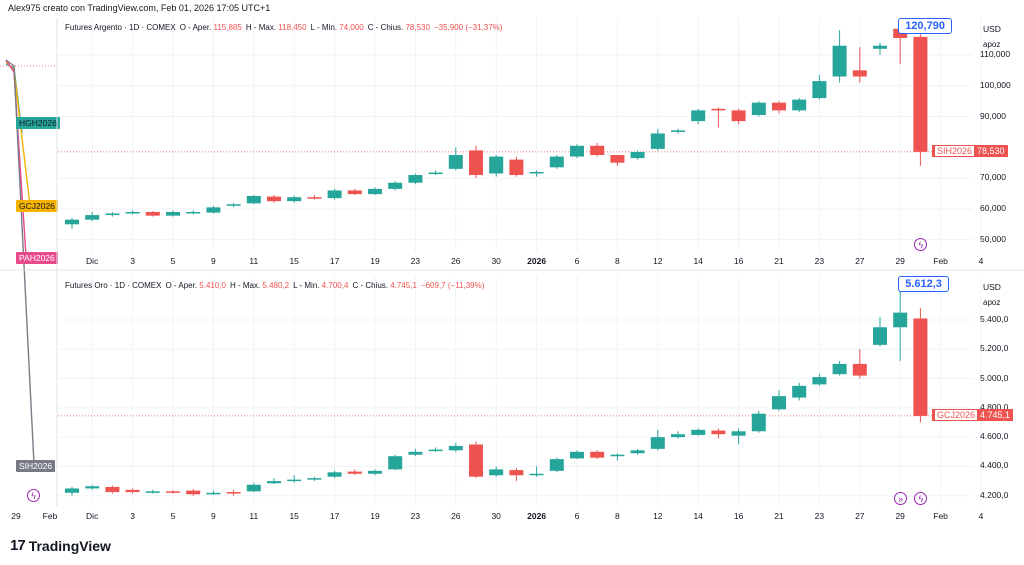  Describe the element at coordinates (37, 206) in the screenshot. I see `comparison-tag-gcj2026: GCJ2026` at that location.